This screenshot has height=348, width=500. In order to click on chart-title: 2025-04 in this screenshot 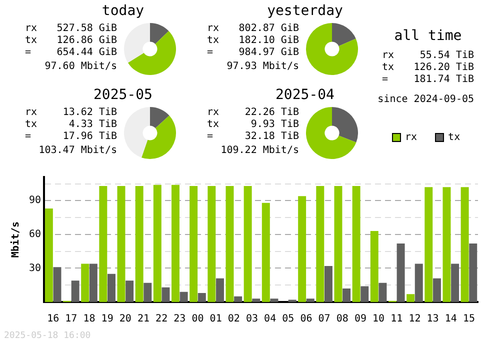, I will do `click(305, 95)`.